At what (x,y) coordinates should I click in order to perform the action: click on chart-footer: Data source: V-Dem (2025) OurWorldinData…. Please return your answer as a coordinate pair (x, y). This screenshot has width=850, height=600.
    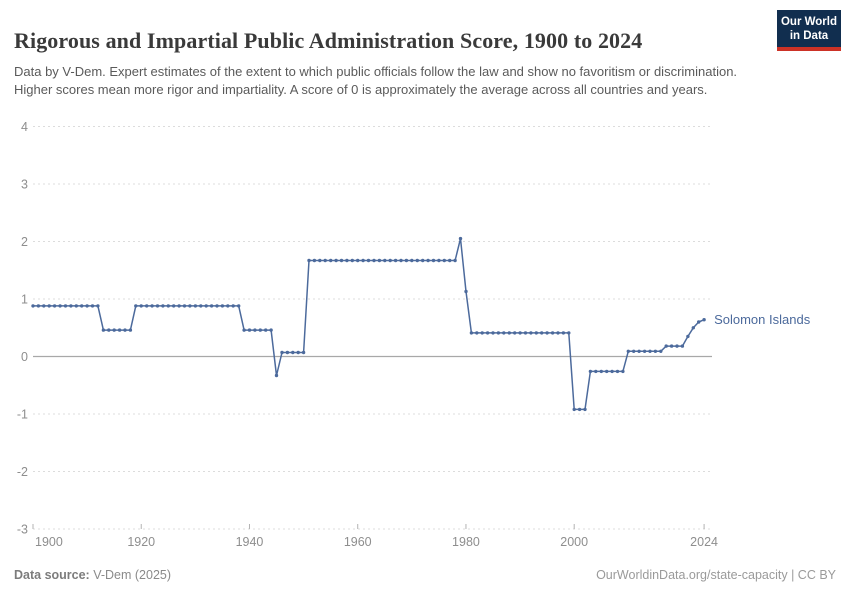
    Looking at the image, I should click on (425, 575).